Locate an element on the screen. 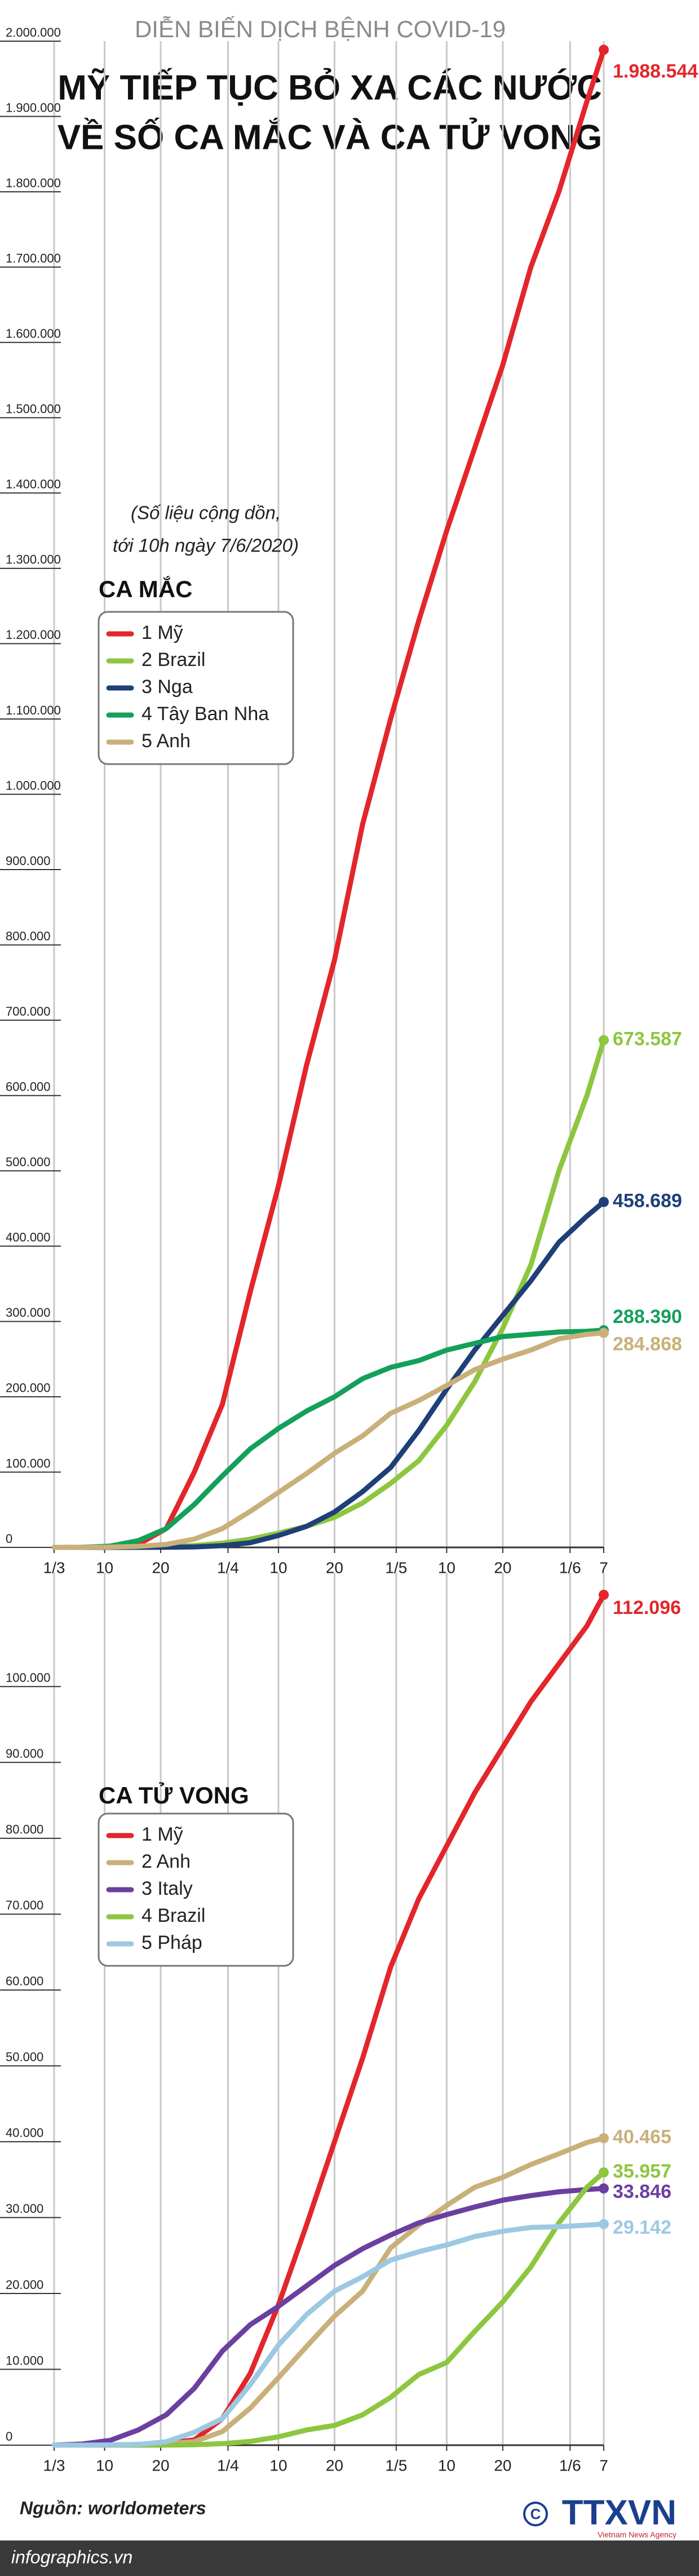 This screenshot has width=699, height=2576. data-label: 284.868 is located at coordinates (647, 1344).